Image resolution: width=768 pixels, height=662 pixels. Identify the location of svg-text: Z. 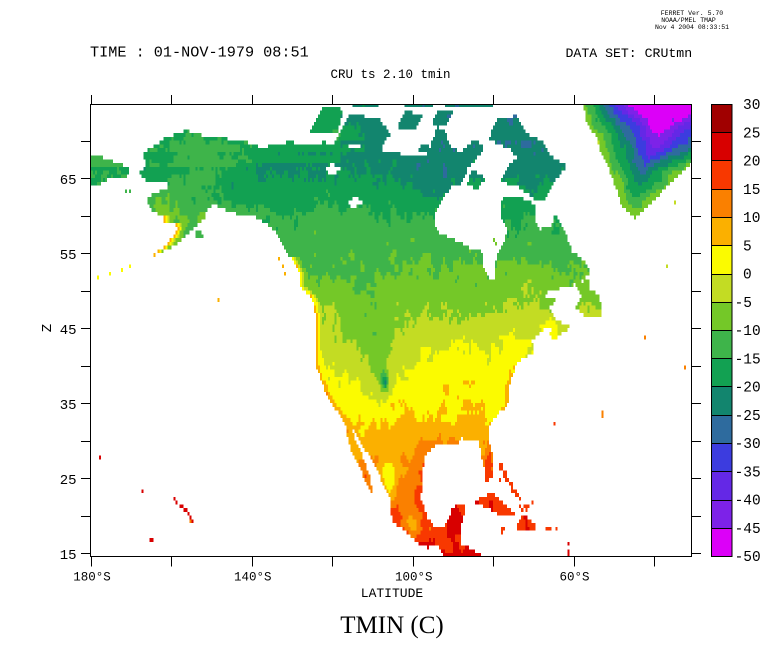
(48, 328).